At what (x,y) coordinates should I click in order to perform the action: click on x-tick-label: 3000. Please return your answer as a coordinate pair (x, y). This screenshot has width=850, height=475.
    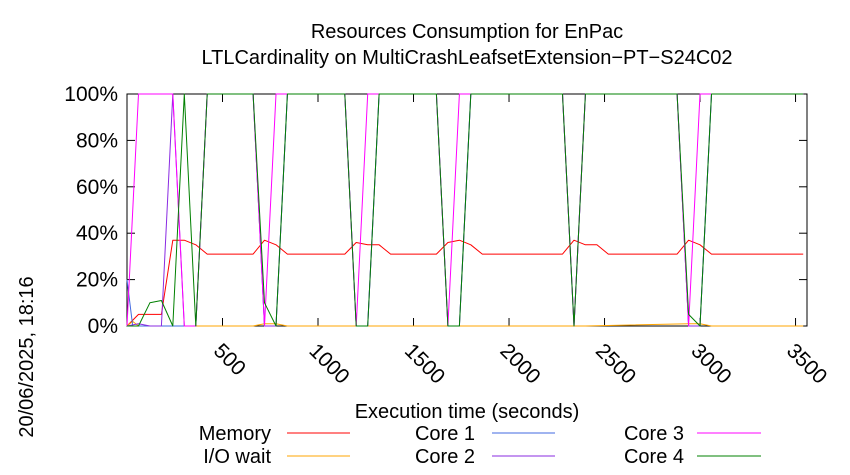
    Looking at the image, I should click on (710, 363).